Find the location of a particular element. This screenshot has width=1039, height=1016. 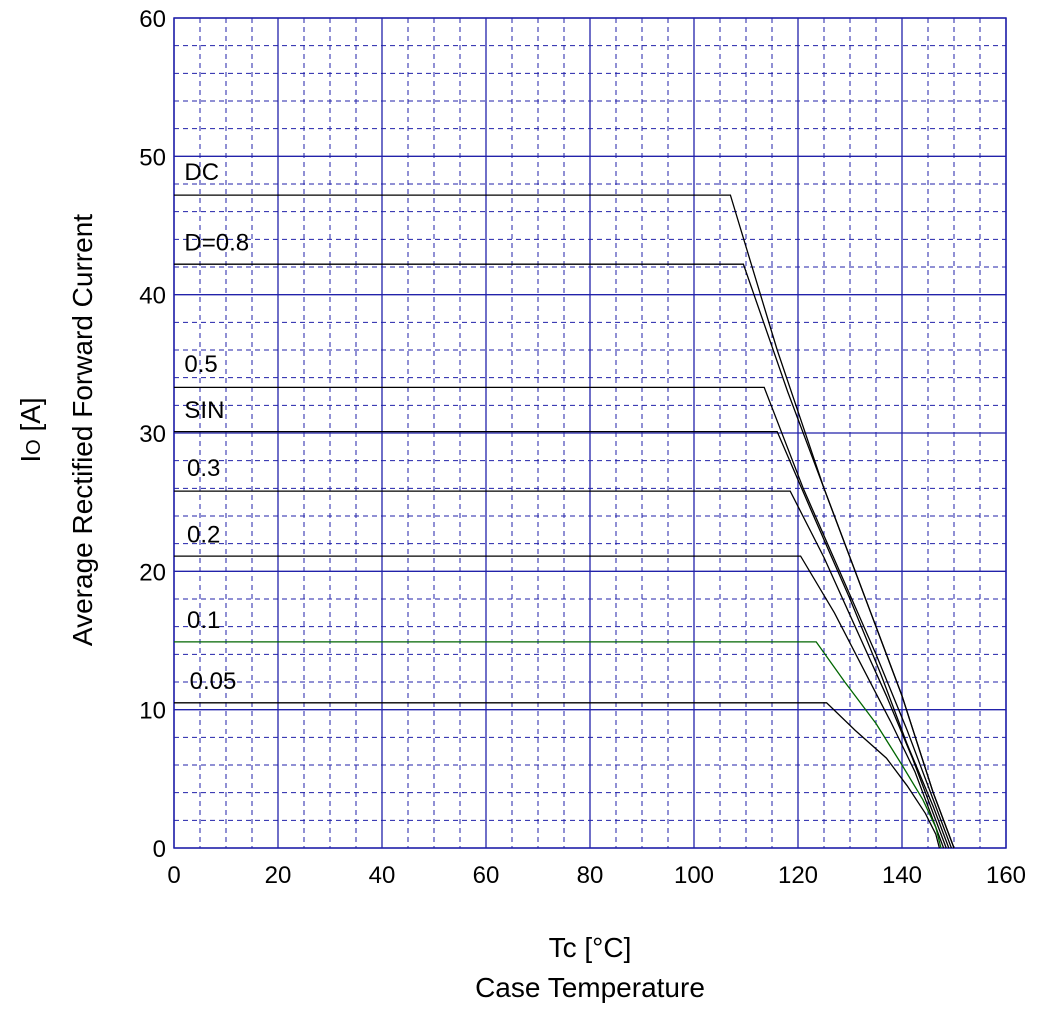

series-labels: DC D=0.8 0.5 SIN 0.3 0.2 0.1 0.05 is located at coordinates (216, 427).